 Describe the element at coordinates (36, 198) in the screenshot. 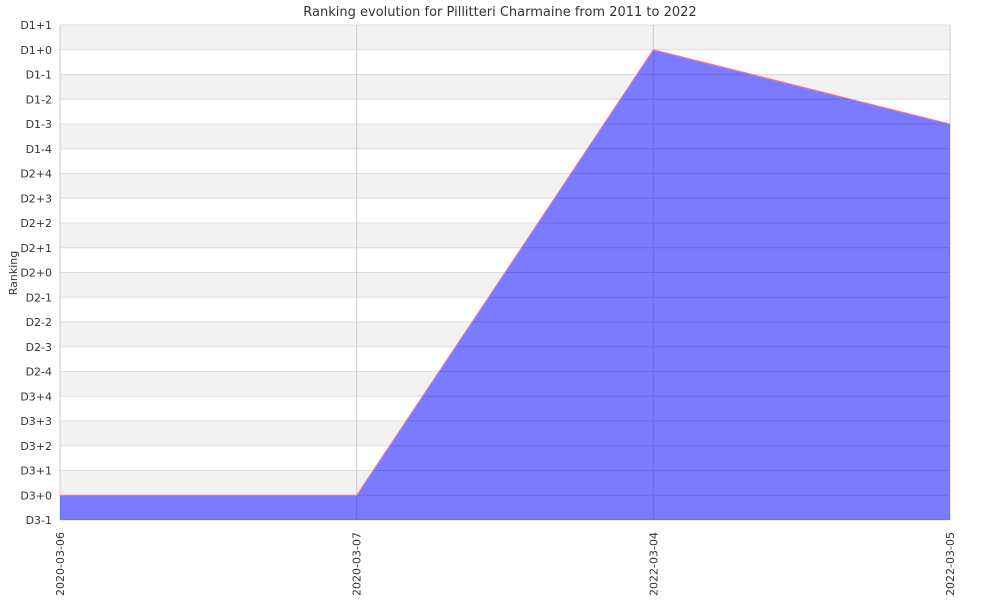

I see `y-tick-label: D2+3` at that location.